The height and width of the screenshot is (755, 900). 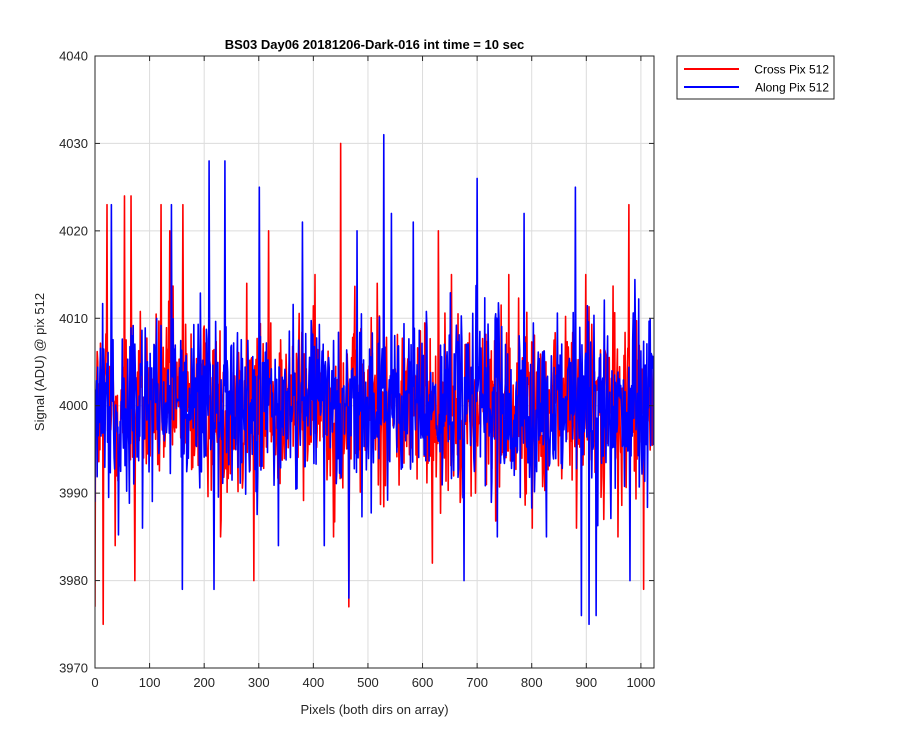 I want to click on x-tick-label: 200, so click(x=204, y=682).